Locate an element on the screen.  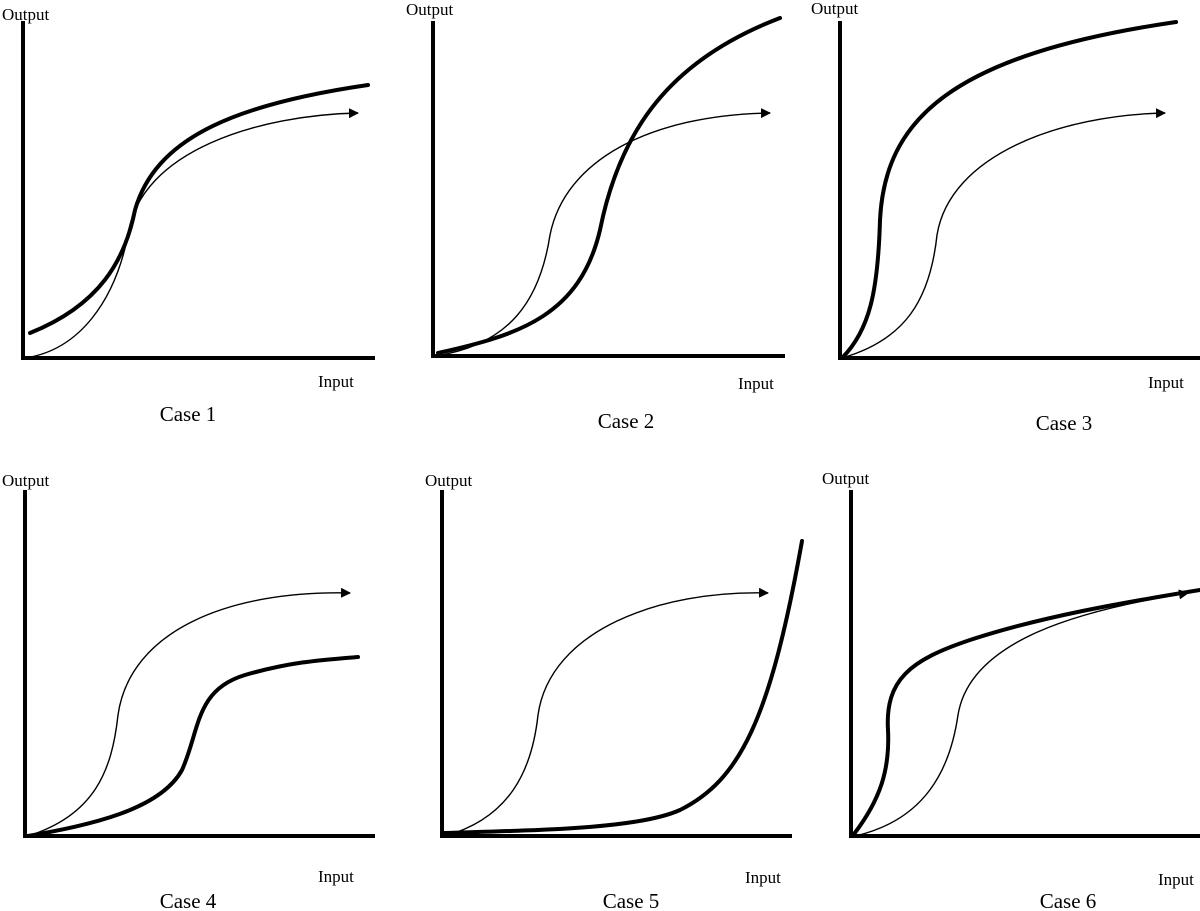
case-caption: Case 6 is located at coordinates (1068, 900).